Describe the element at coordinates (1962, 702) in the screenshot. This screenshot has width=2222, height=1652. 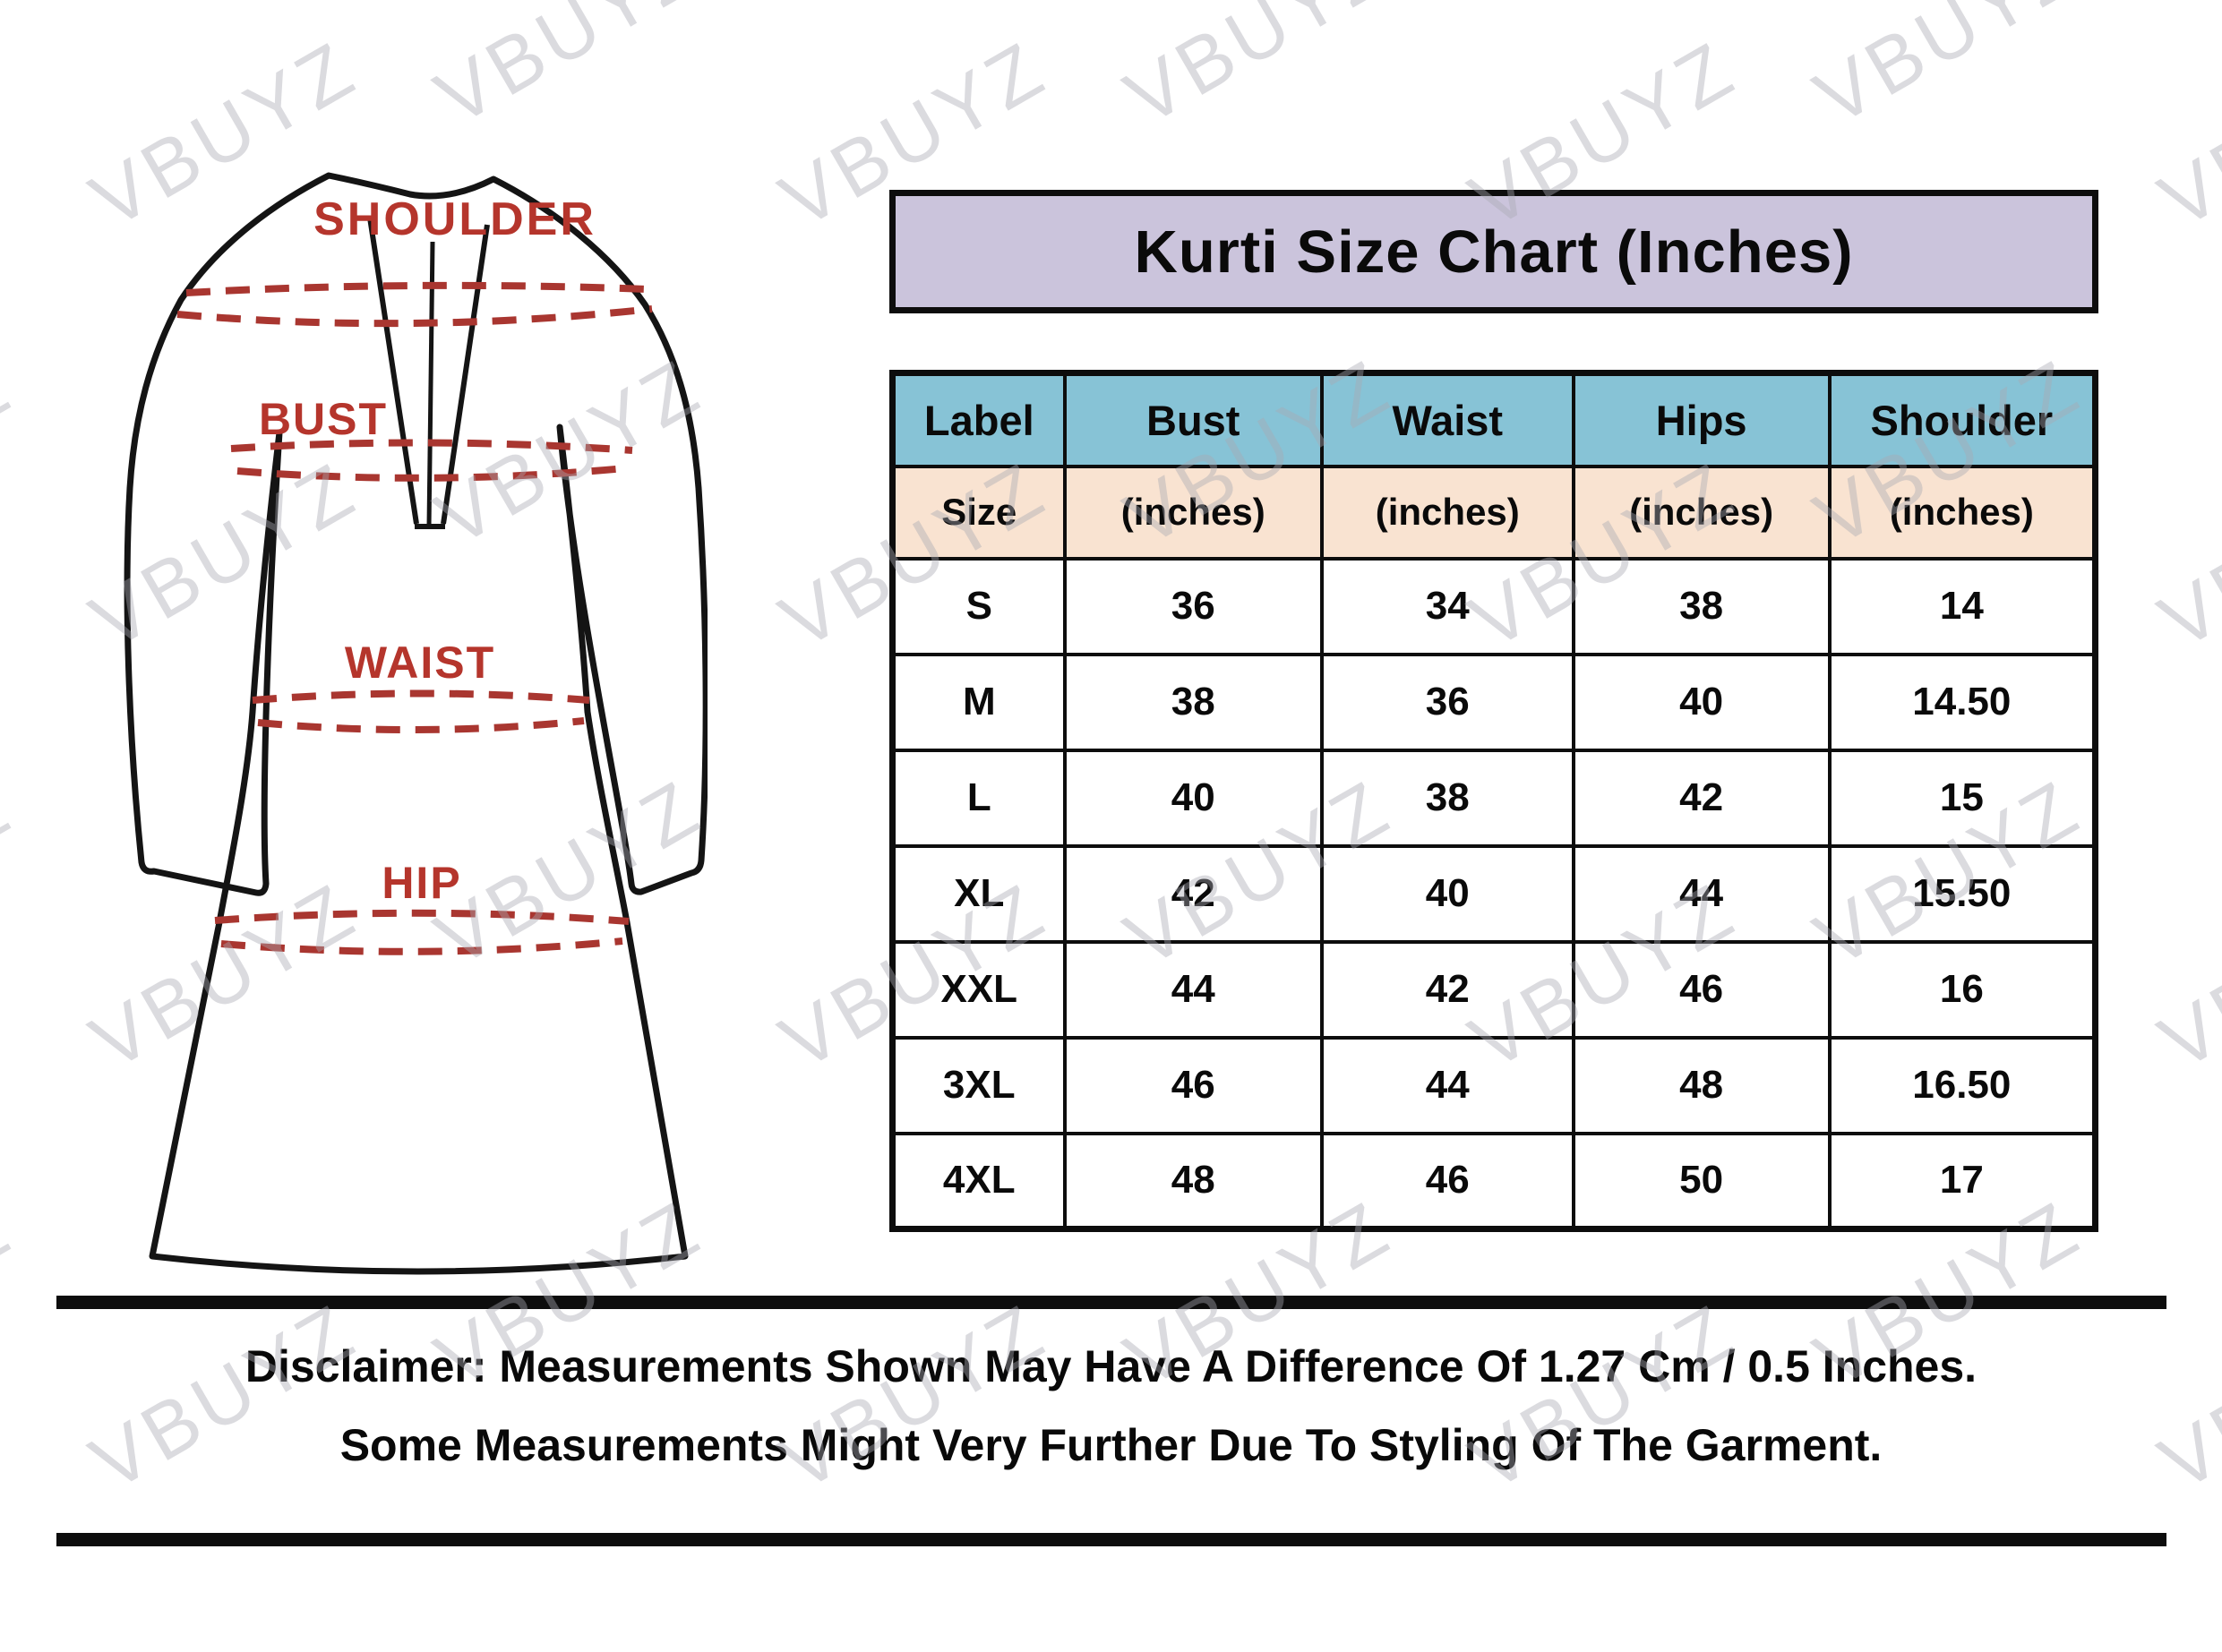
I see `measurement-cell: 14.50` at that location.